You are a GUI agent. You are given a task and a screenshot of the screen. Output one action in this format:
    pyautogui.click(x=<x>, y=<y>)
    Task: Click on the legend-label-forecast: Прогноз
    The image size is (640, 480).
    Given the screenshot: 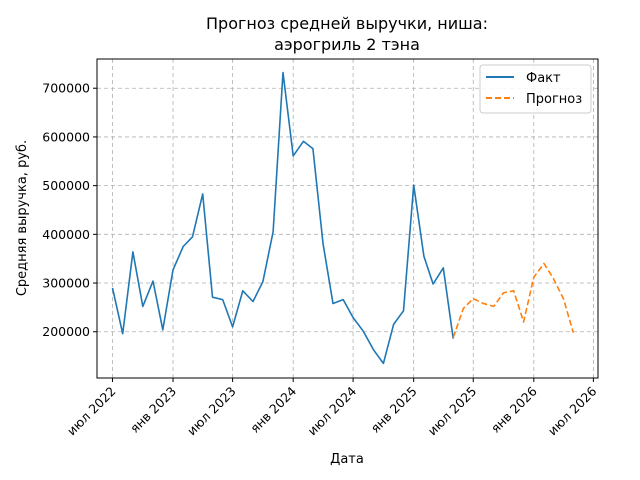 What is the action you would take?
    pyautogui.click(x=554, y=99)
    